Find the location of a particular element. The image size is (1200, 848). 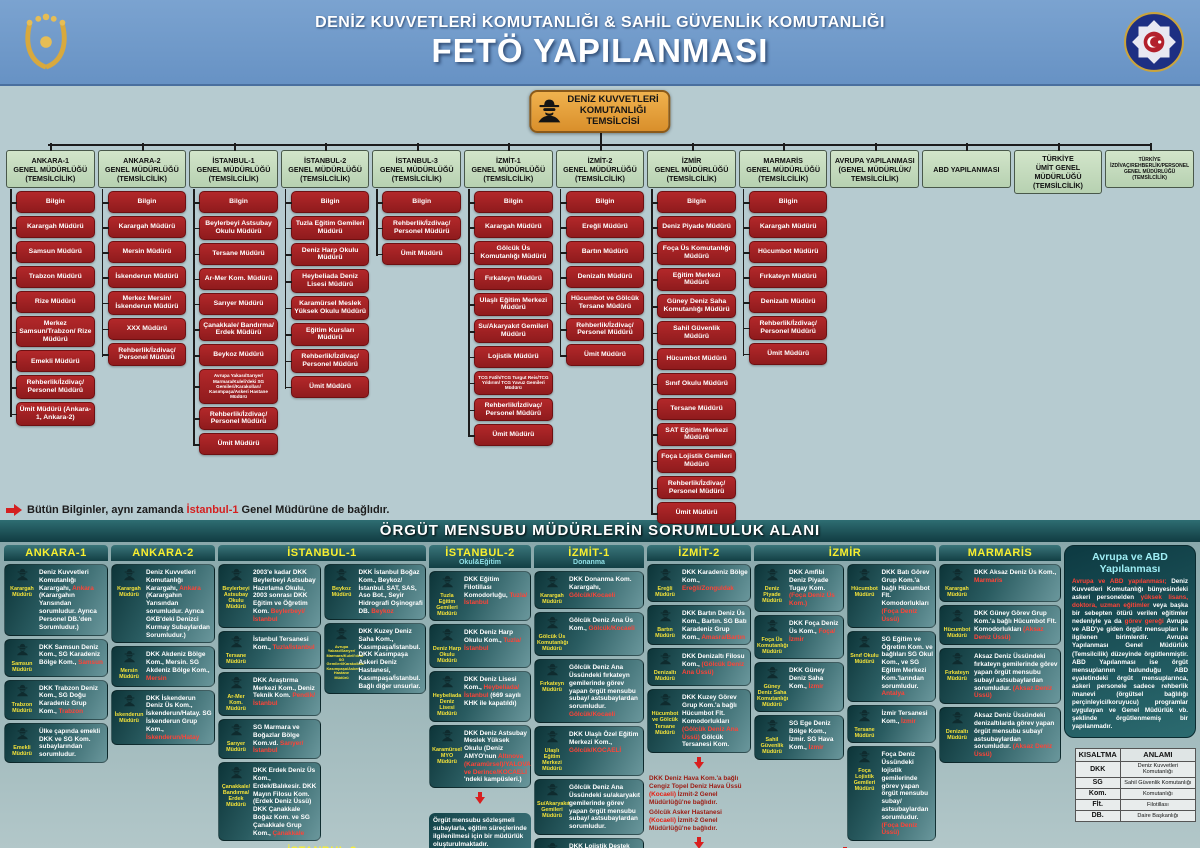

org-role-box: XXX Müdürü is located at coordinates (144, 328).